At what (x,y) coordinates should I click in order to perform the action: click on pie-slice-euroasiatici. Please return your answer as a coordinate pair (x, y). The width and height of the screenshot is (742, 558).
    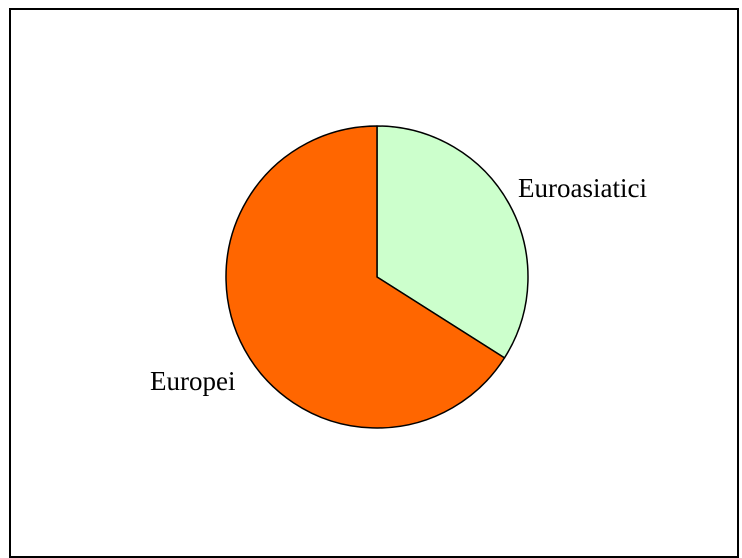
    Looking at the image, I should click on (452, 242).